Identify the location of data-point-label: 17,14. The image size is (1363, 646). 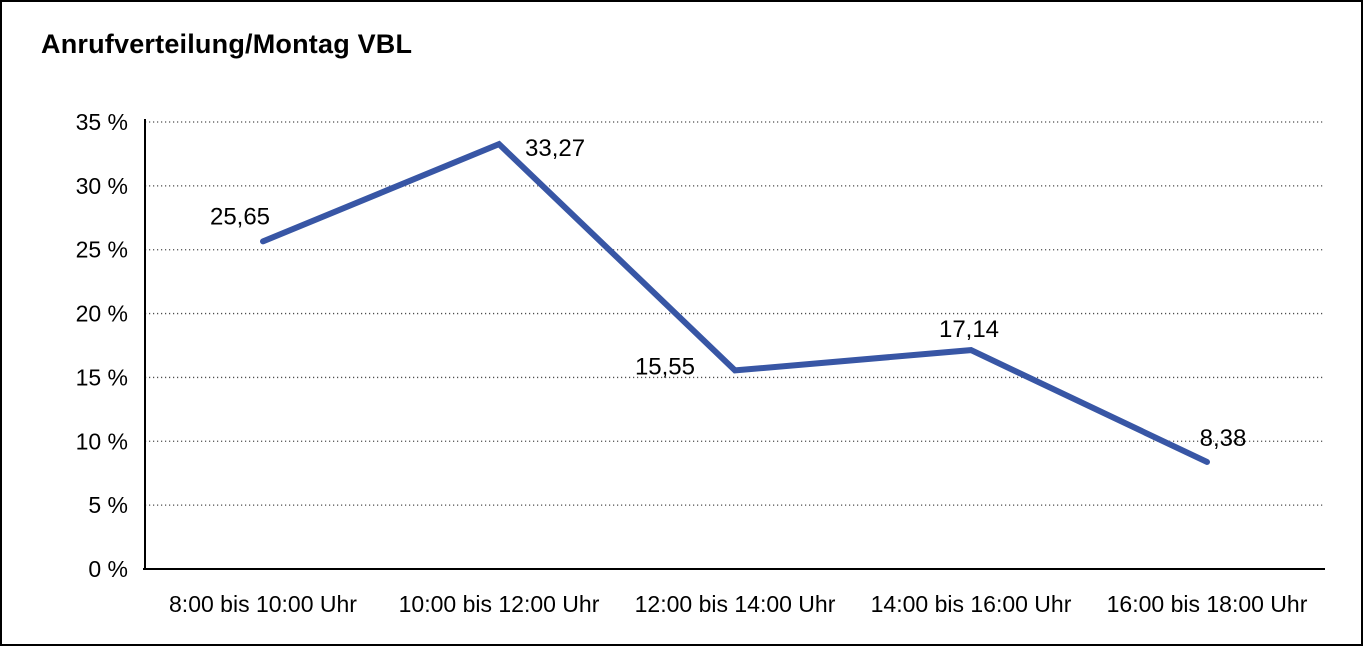
(969, 329).